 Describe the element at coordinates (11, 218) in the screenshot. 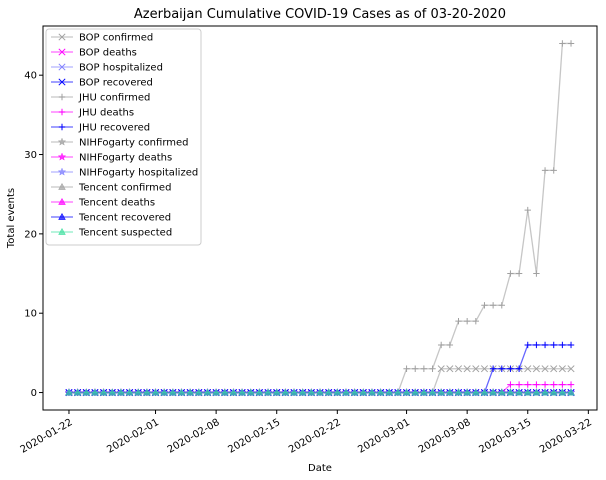

I see `y-axis-label: Total events` at that location.